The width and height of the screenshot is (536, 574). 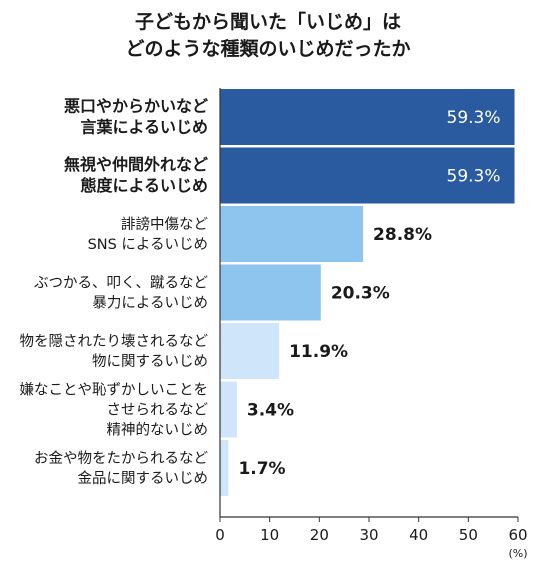 I want to click on category-label: させられるなど, so click(x=158, y=410).